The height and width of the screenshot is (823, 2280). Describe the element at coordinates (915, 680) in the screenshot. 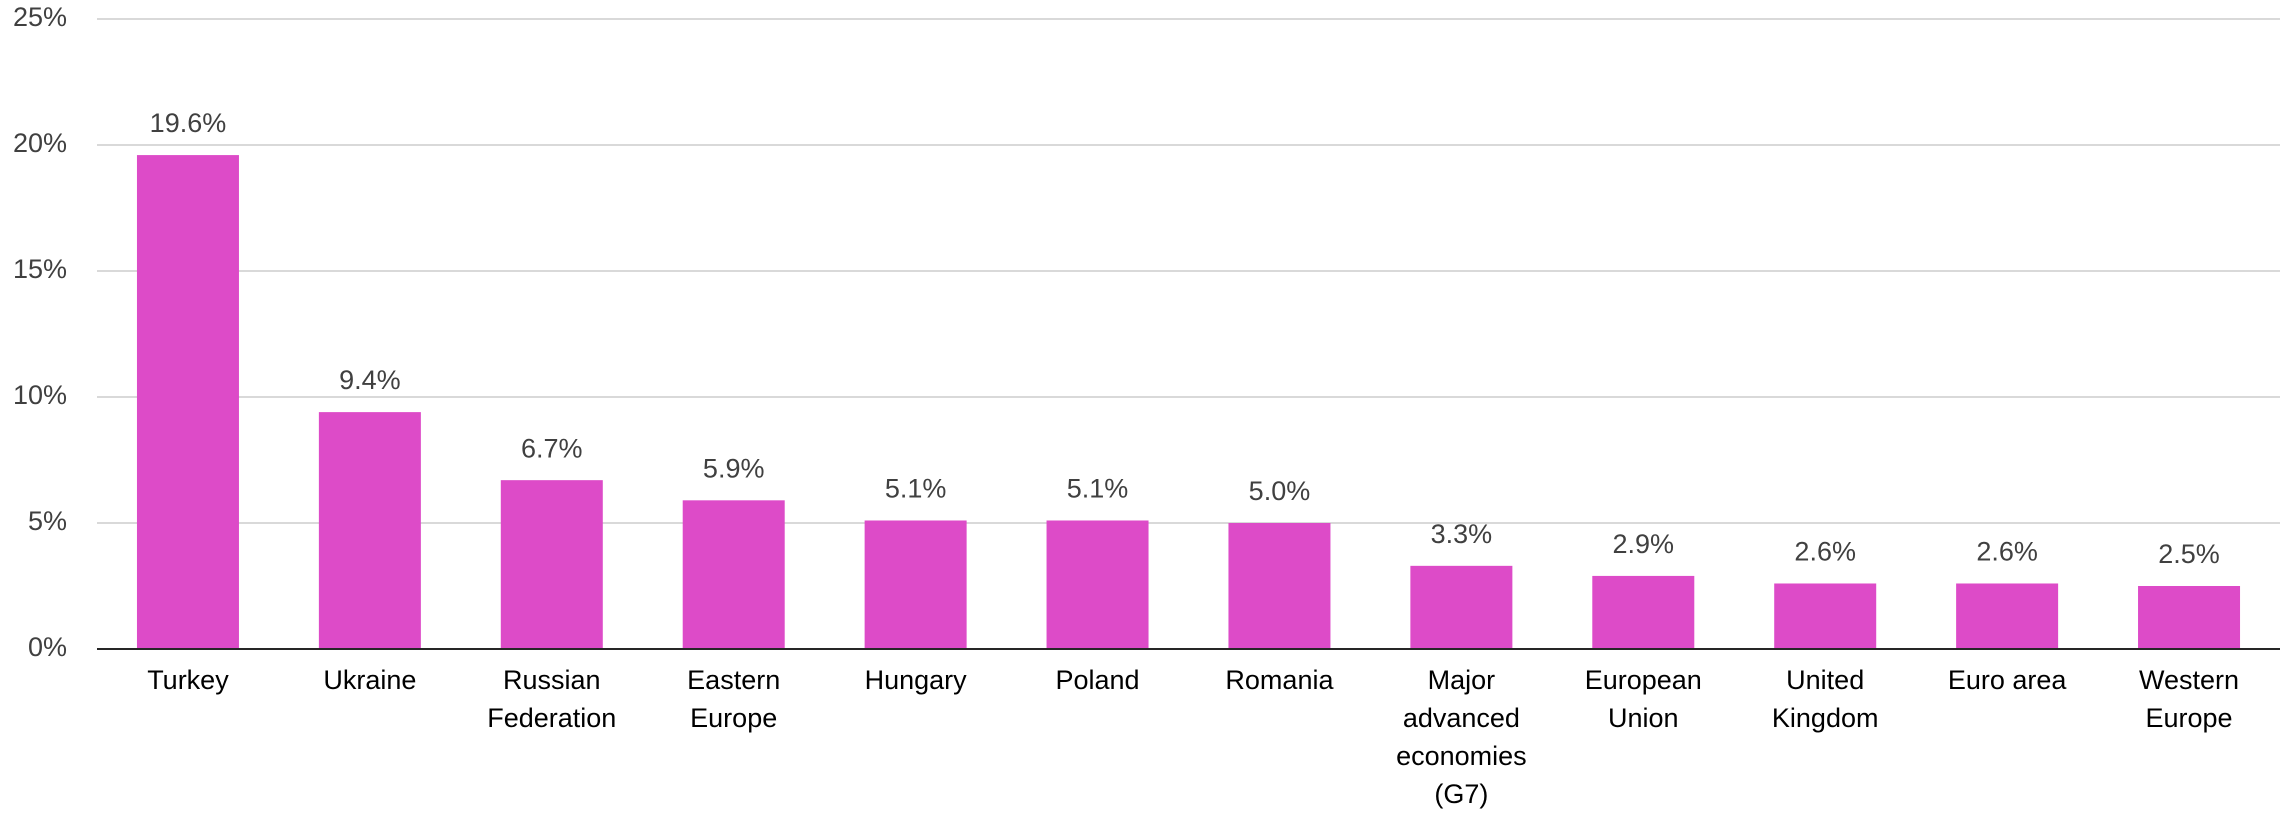

I see `x-tick-label: Hungary` at that location.